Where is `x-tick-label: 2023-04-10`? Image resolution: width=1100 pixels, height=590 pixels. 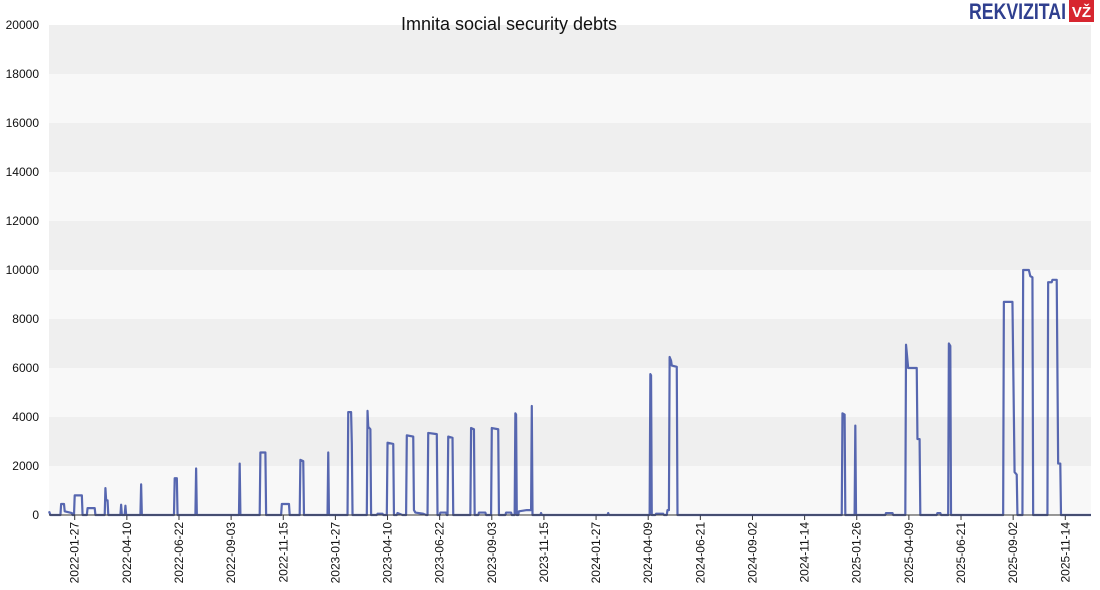 x-tick-label: 2023-04-10 is located at coordinates (388, 553).